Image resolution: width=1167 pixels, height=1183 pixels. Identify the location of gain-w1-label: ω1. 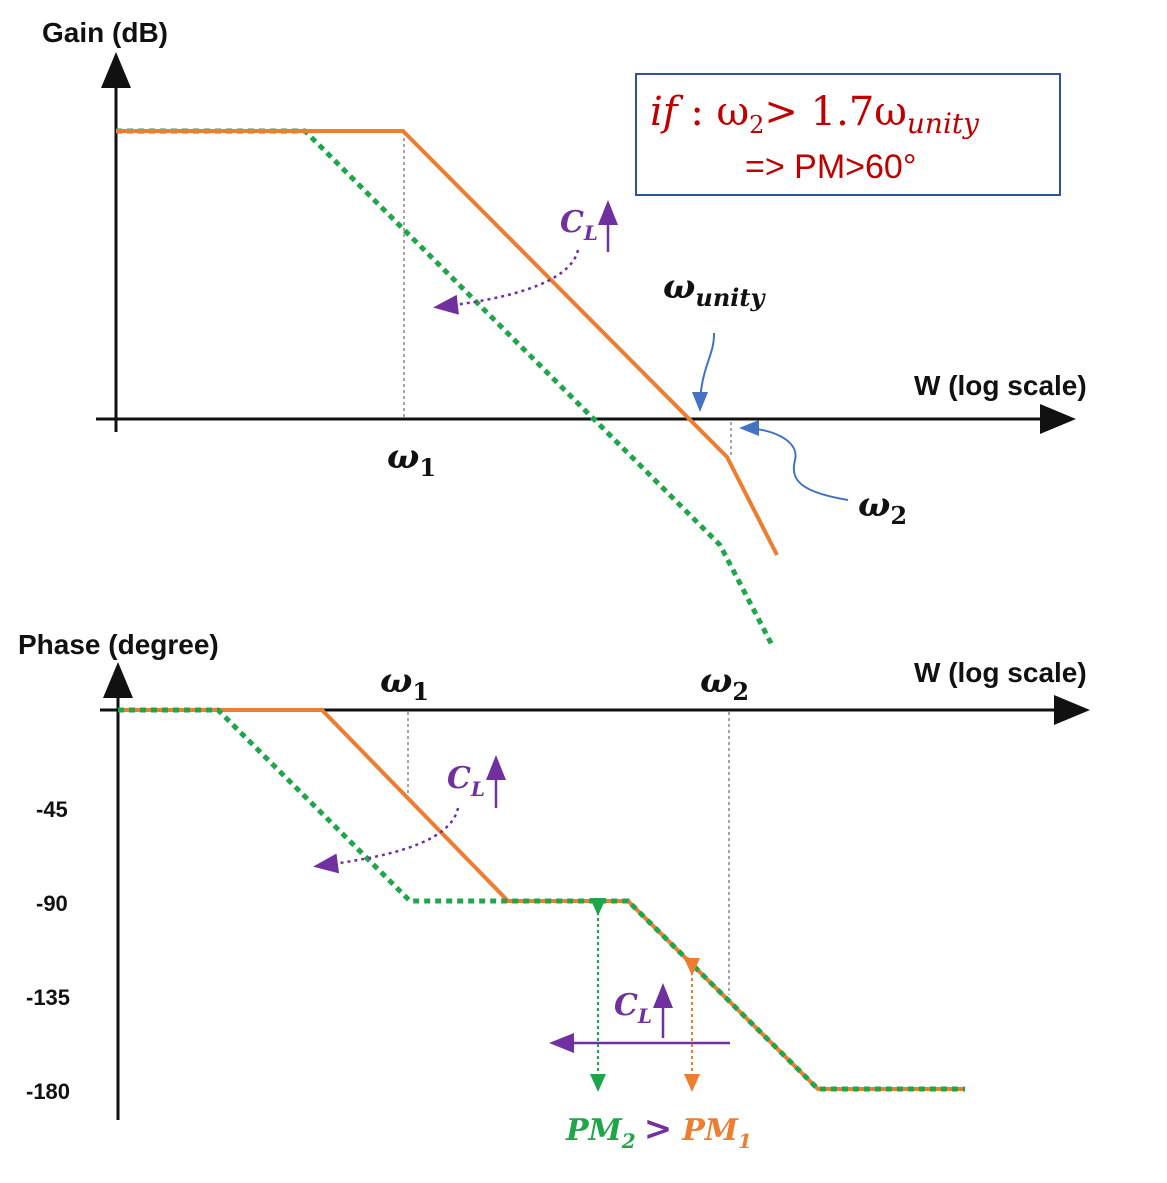
(411, 459).